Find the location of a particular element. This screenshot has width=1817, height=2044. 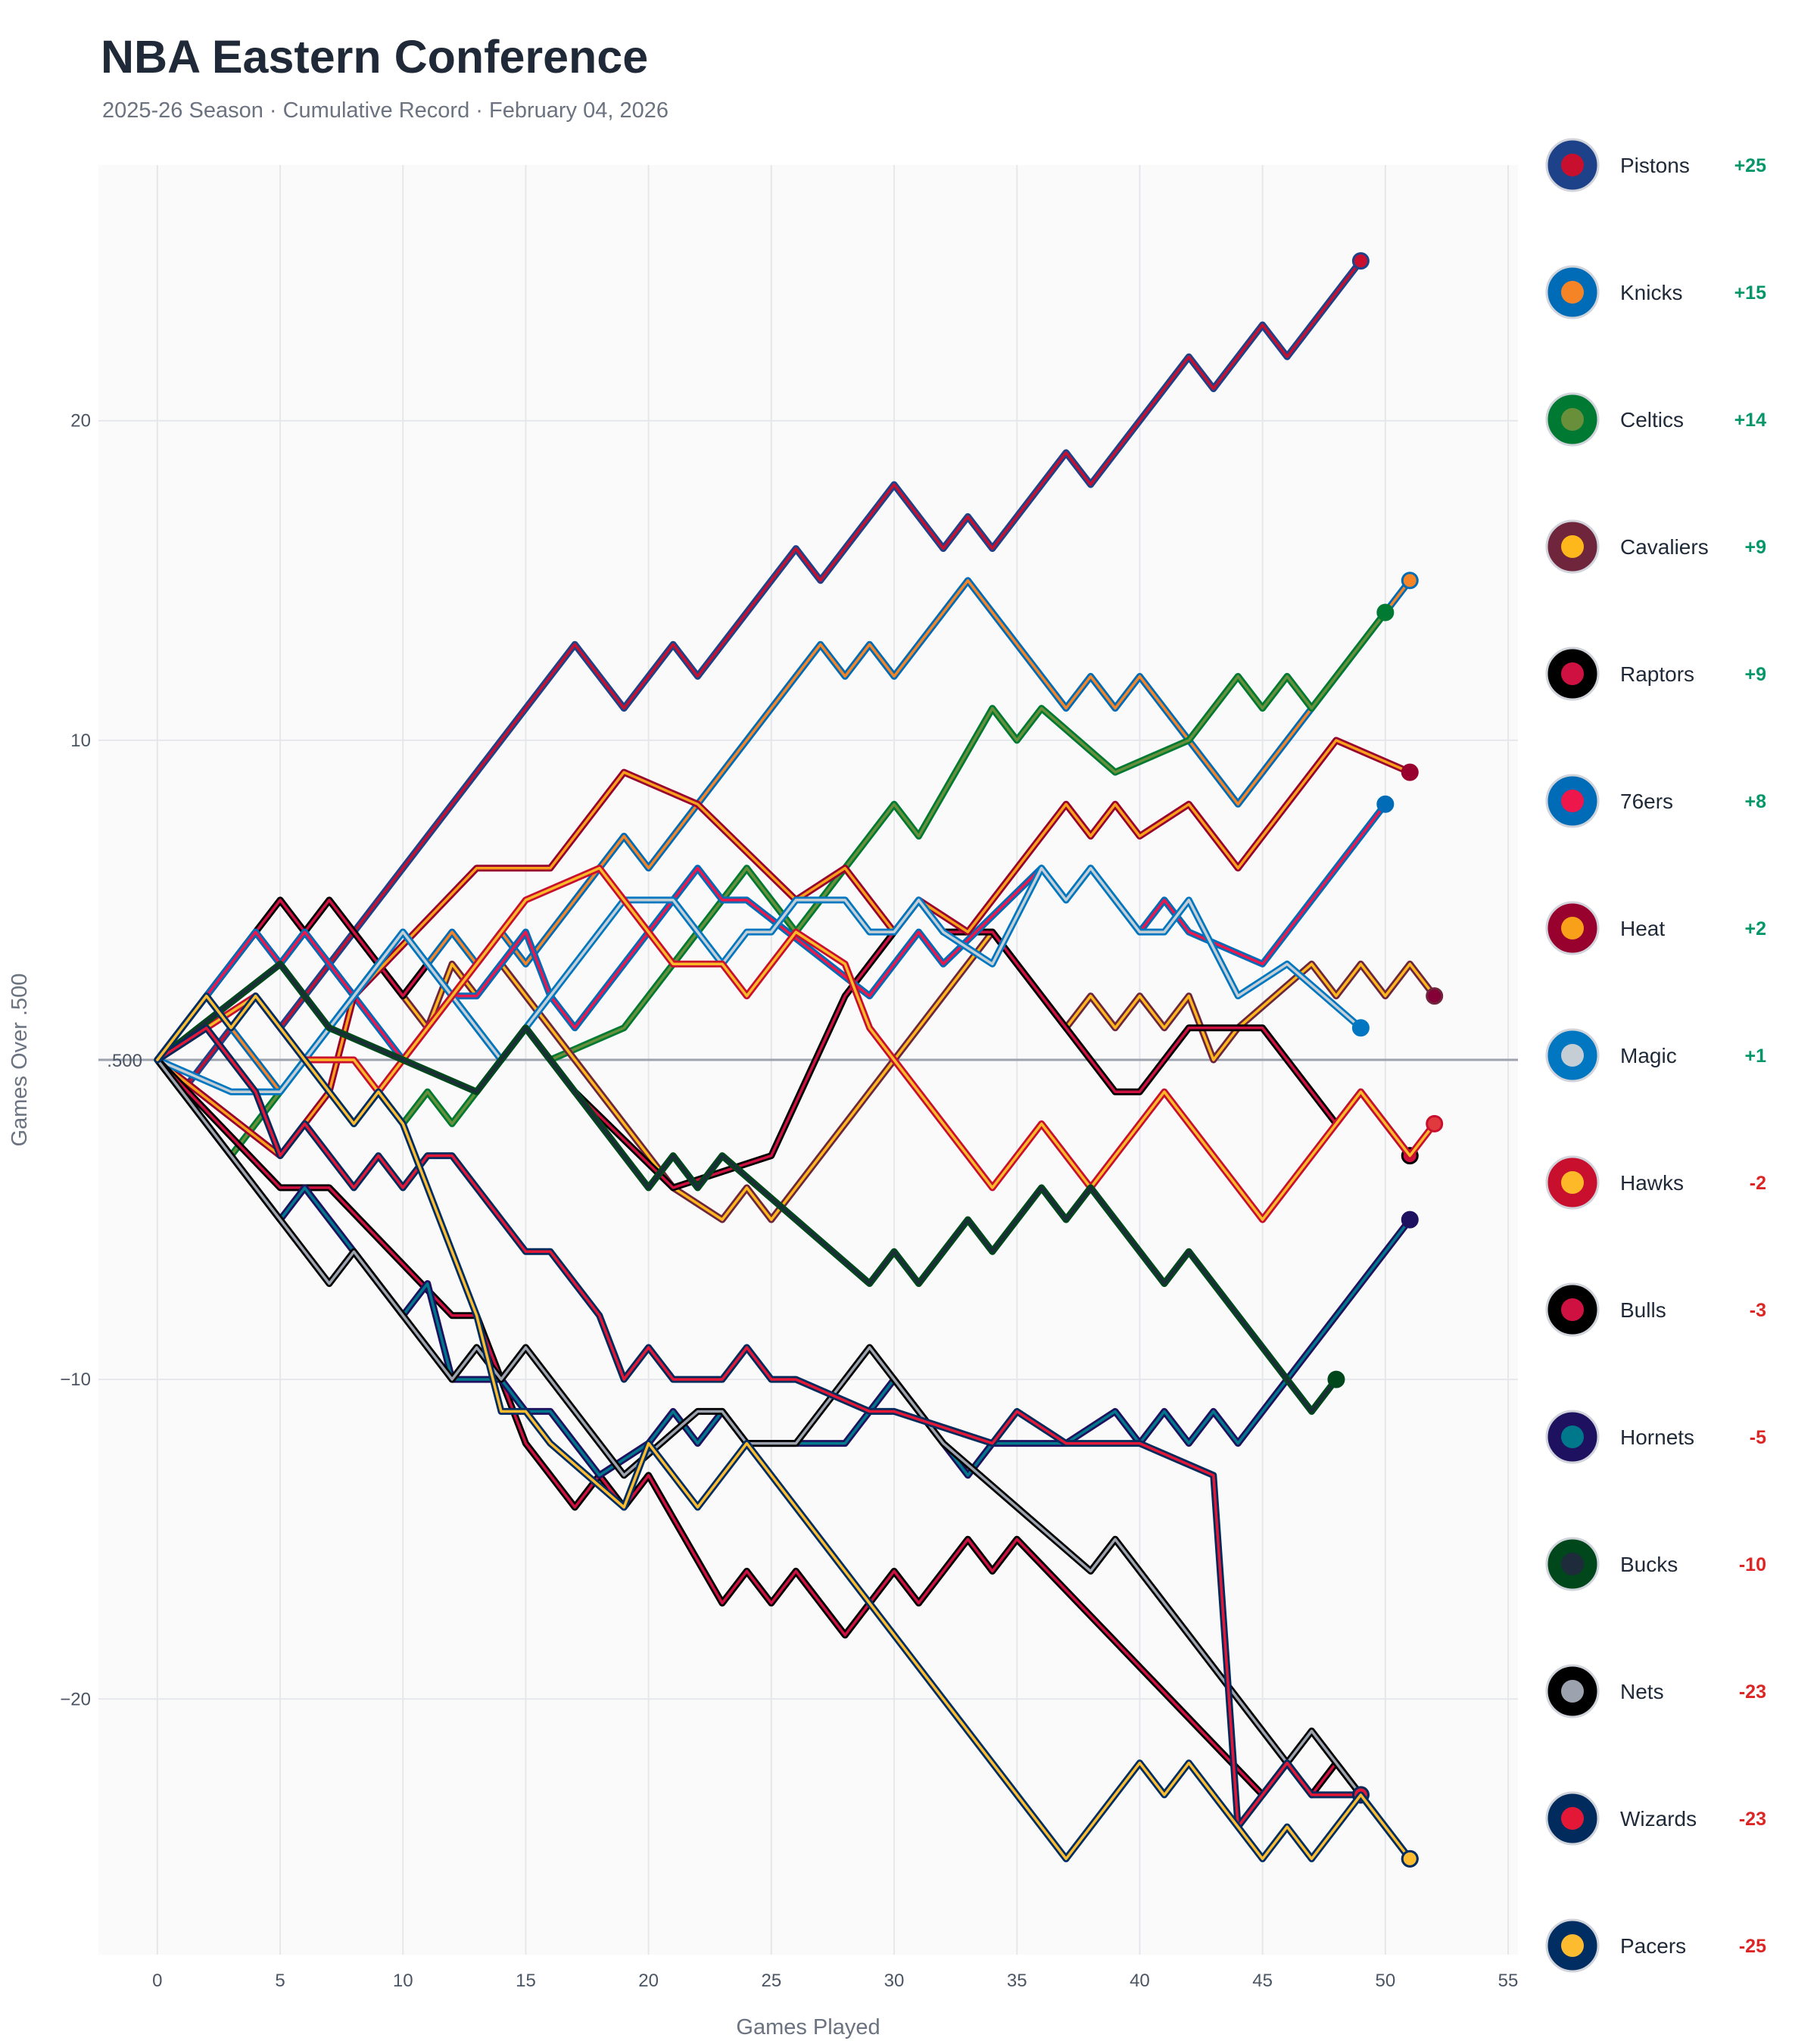

nets-logo-center is located at coordinates (1572, 1692).